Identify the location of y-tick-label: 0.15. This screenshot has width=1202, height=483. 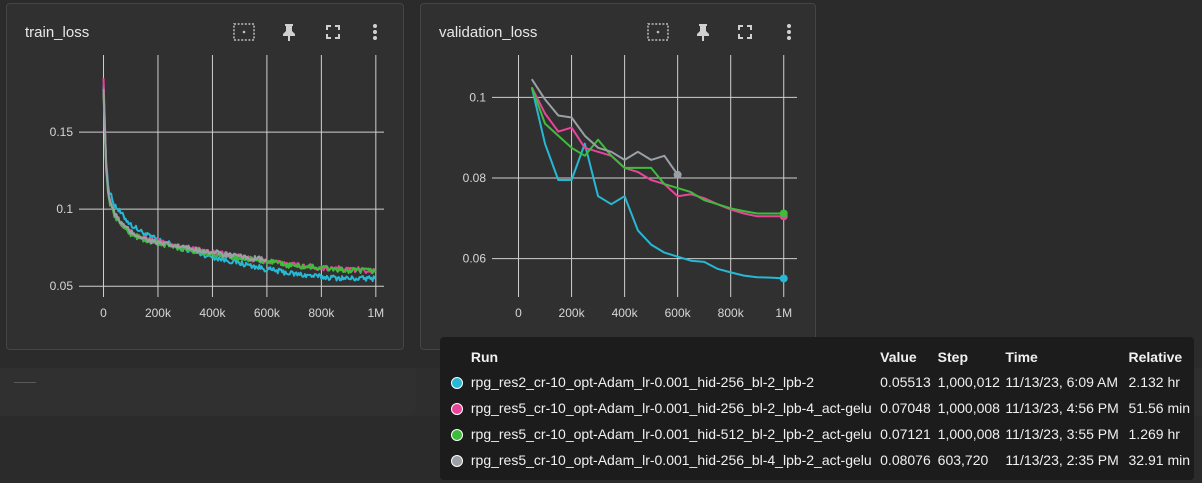
(62, 132).